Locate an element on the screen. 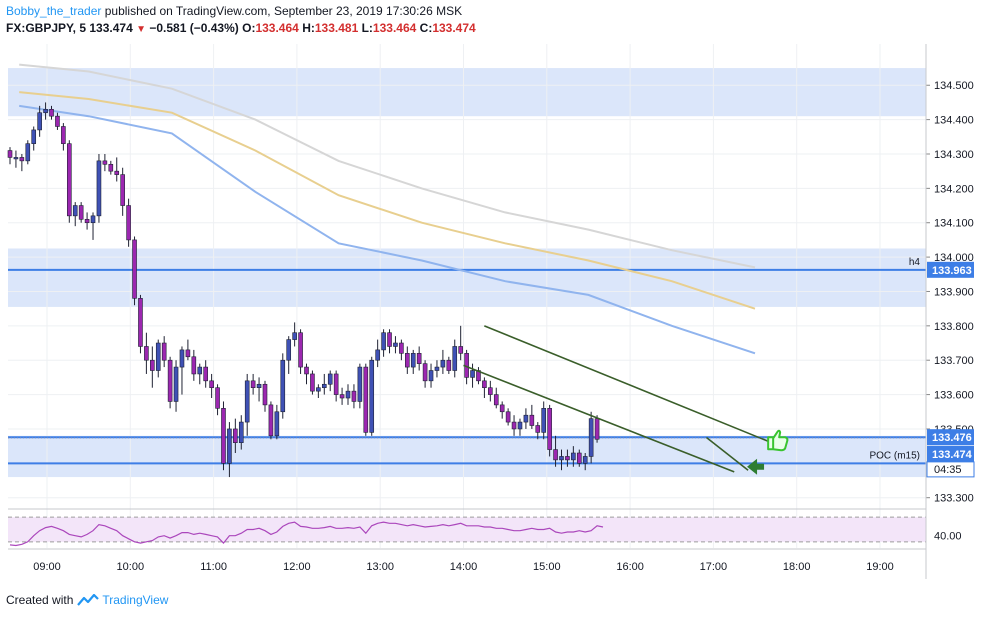 This screenshot has width=988, height=618. arrow-left-icon is located at coordinates (756, 466).